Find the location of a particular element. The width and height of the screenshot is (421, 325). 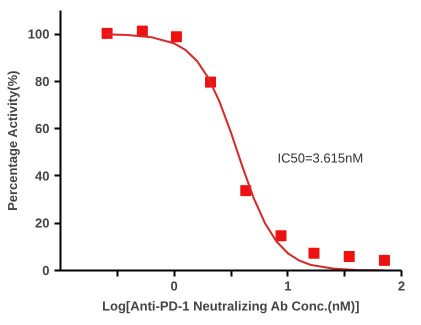

x-tick-label: 2 is located at coordinates (402, 286).